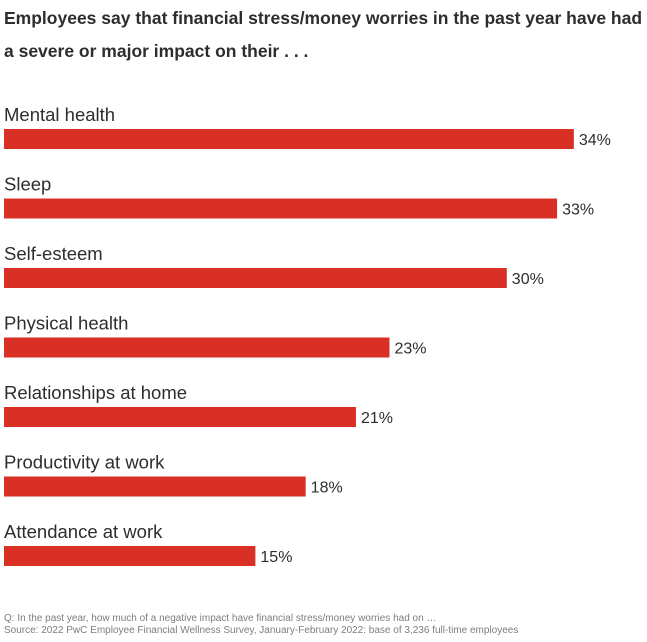 The width and height of the screenshot is (647, 642). Describe the element at coordinates (155, 486) in the screenshot. I see `bar-productivity-at-work` at that location.